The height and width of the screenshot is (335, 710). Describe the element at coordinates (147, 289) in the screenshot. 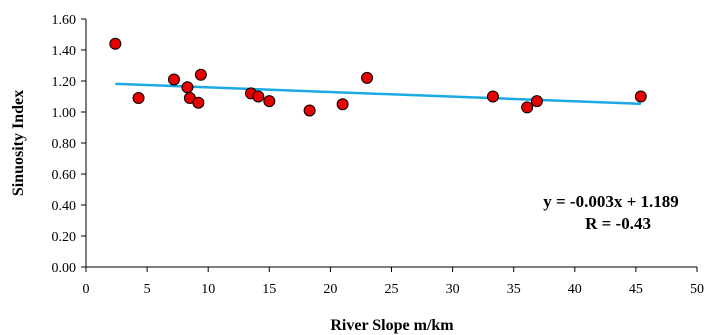

I see `x-tick-label: 5` at that location.